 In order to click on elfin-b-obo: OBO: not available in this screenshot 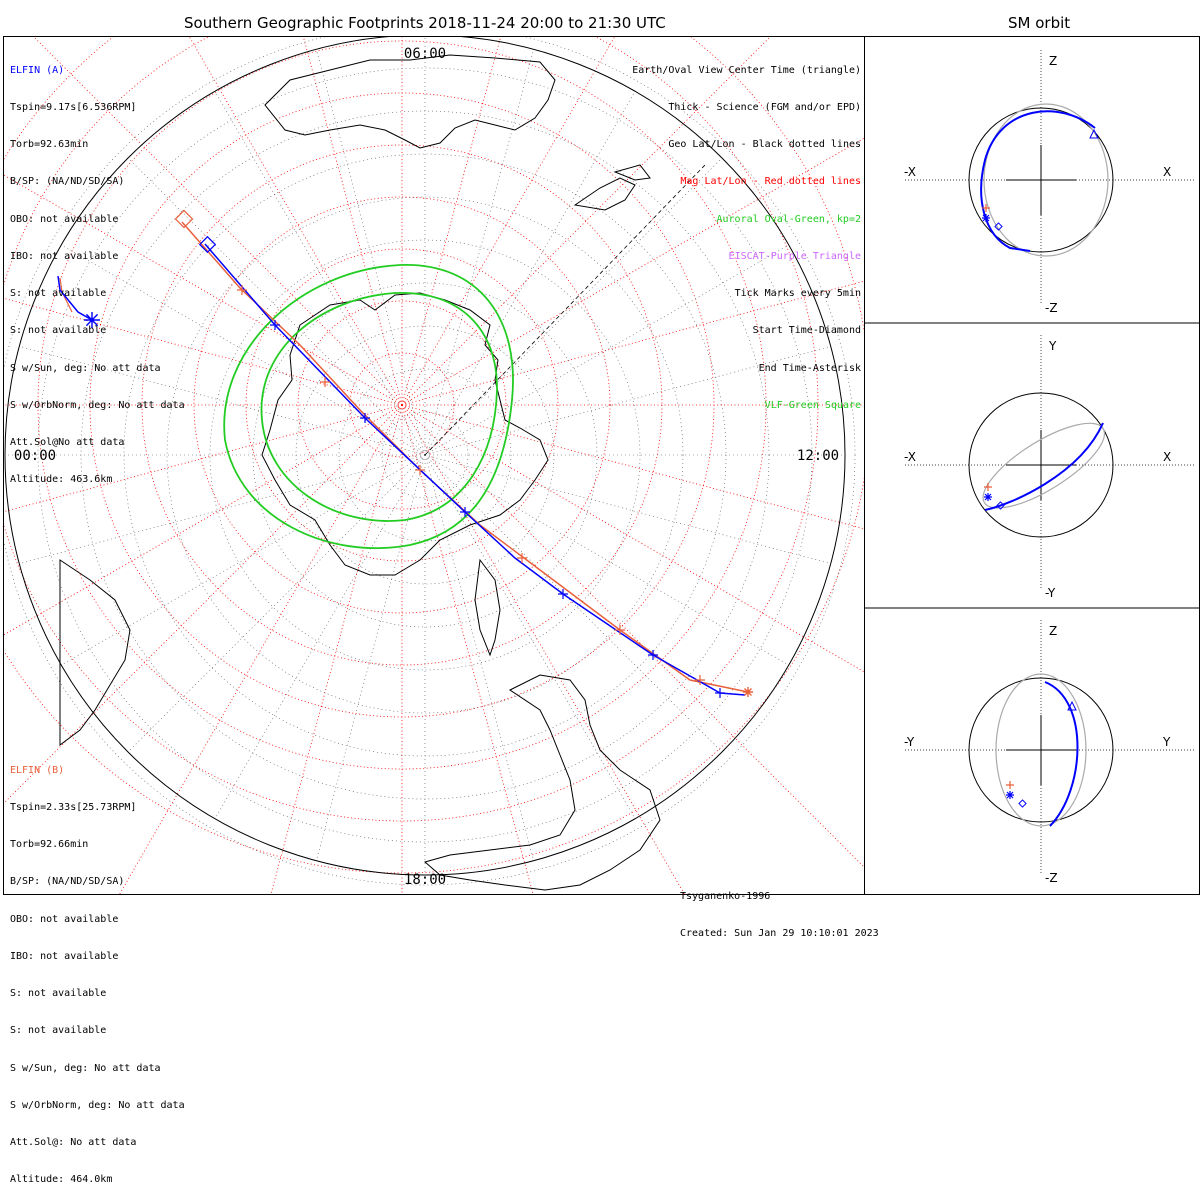, I will do `click(64, 919)`.